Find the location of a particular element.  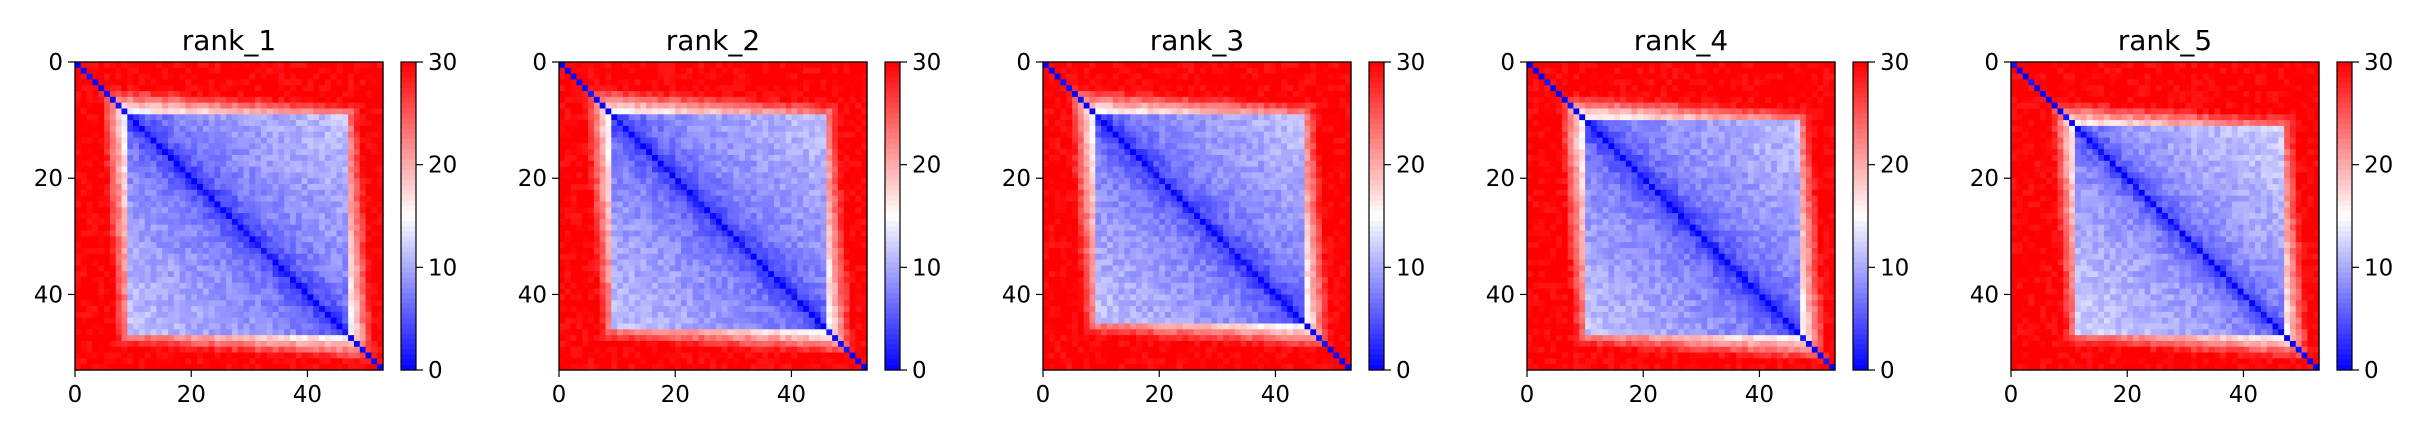

colorbar-tick-label: 0 is located at coordinates (435, 371).